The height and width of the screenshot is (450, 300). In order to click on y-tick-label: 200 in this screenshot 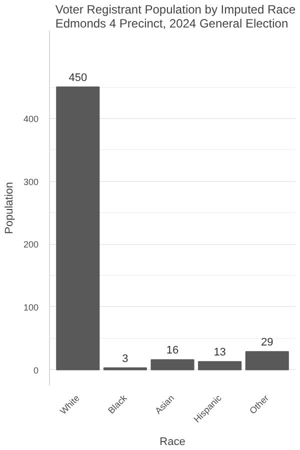, I will do `click(31, 245)`.